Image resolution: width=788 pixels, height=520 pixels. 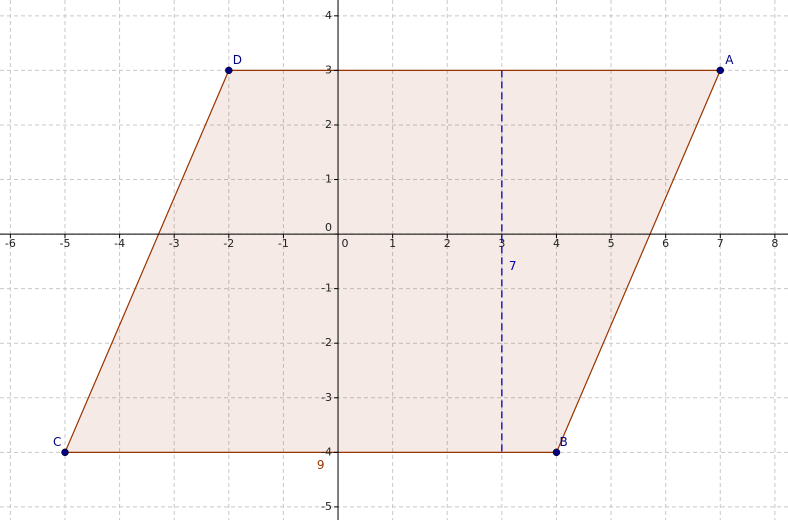 What do you see at coordinates (345, 243) in the screenshot?
I see `x-tick-label: 0` at bounding box center [345, 243].